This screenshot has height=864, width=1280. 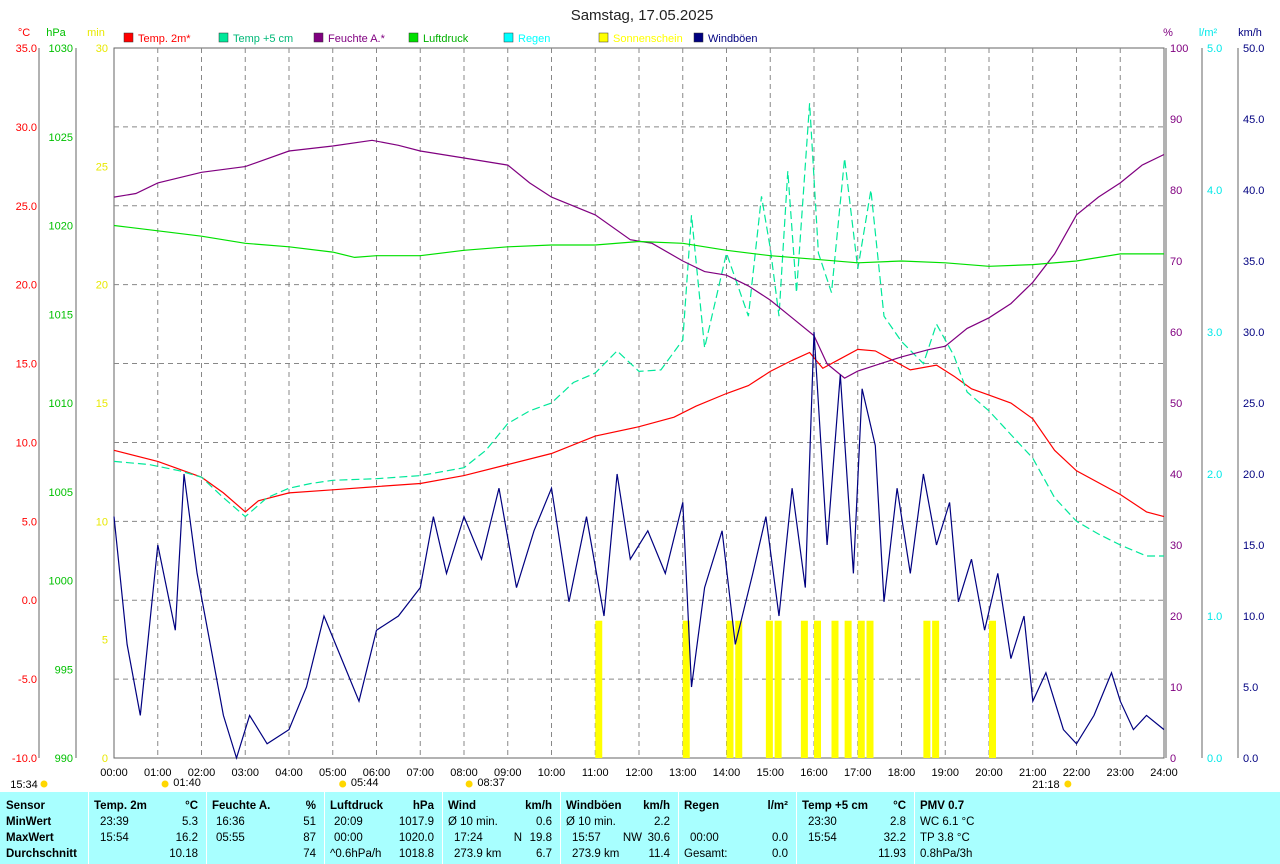 I want to click on axis-tick-label: 50, so click(x=1176, y=404).